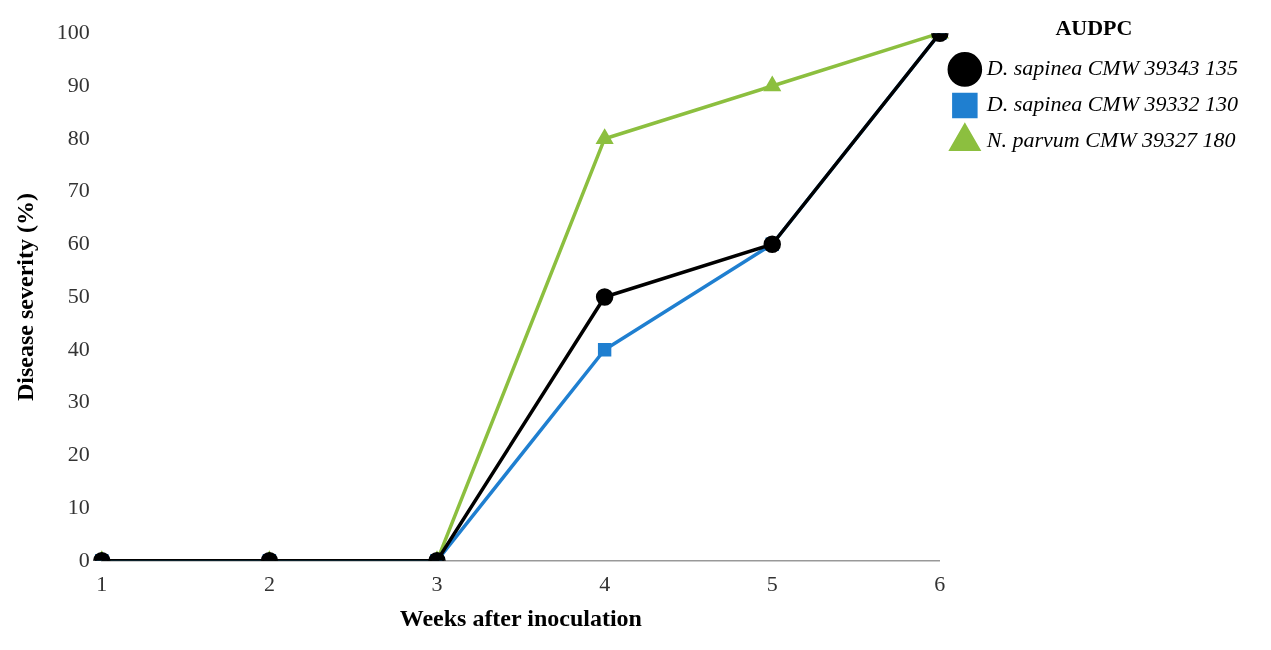 The height and width of the screenshot is (650, 1271). What do you see at coordinates (102, 583) in the screenshot?
I see `x-tick-label: 1` at bounding box center [102, 583].